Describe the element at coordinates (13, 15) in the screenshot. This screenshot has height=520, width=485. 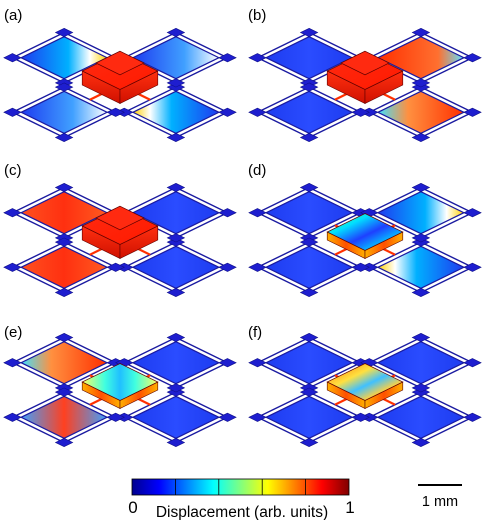
I see `panel-label: (a)` at that location.